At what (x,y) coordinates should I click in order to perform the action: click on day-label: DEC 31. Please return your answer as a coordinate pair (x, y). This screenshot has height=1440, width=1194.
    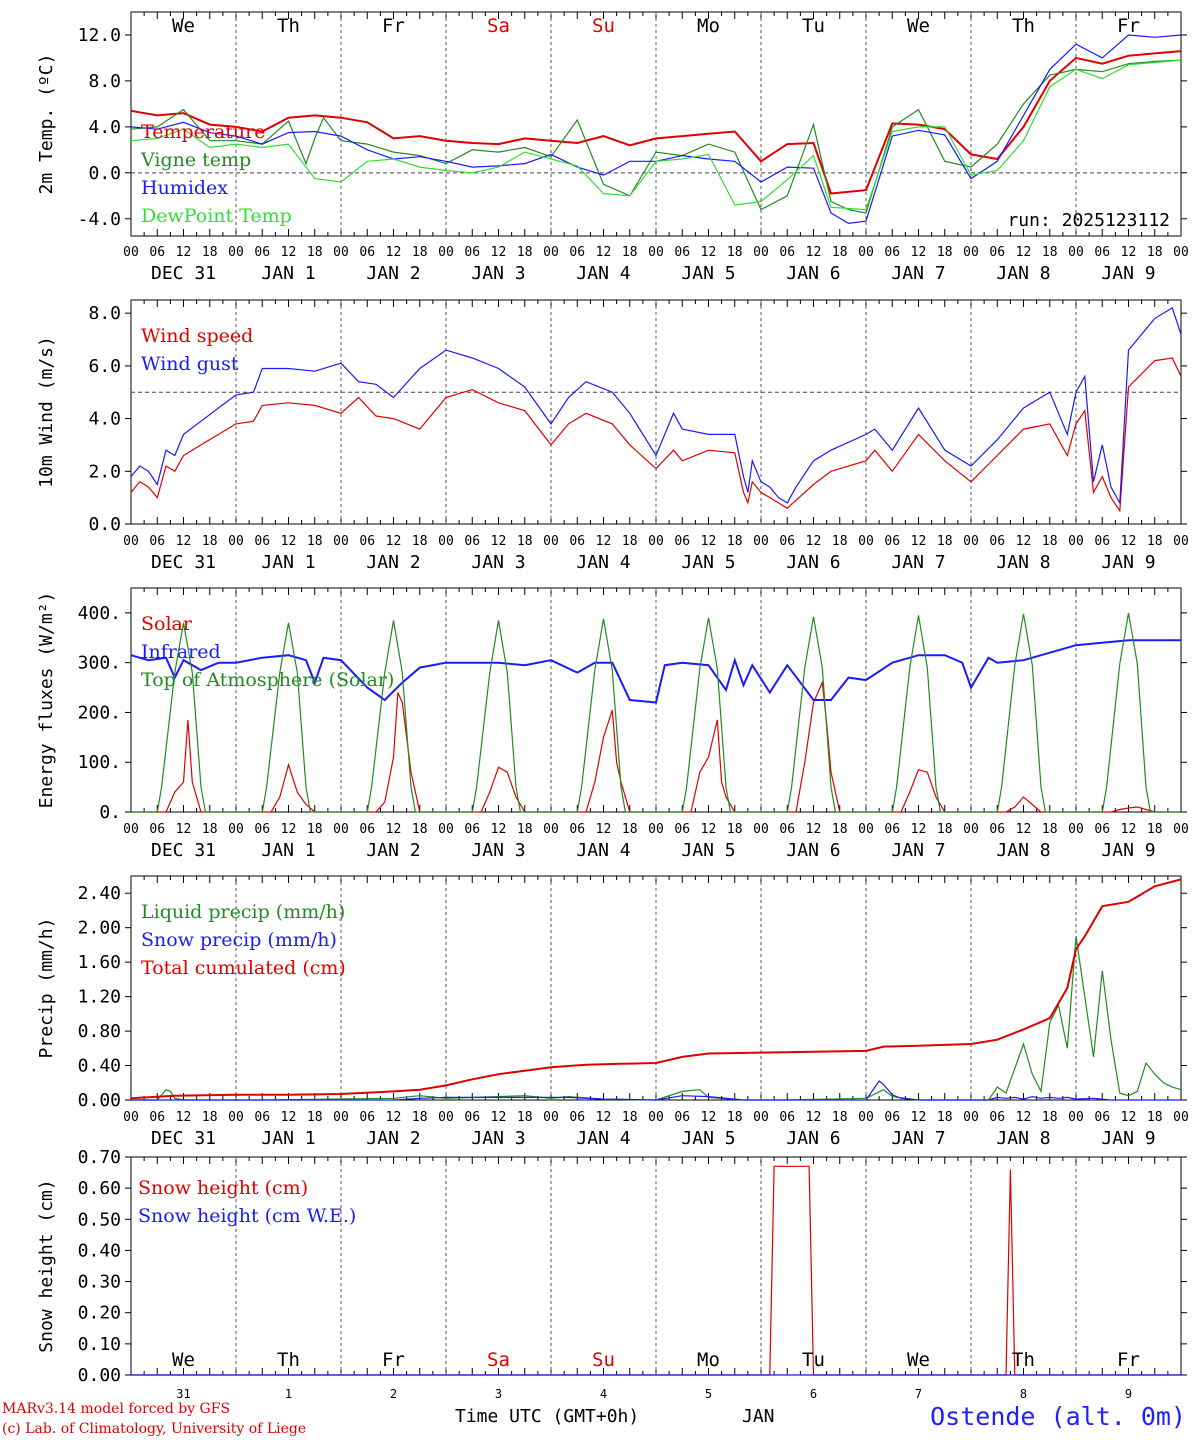
    Looking at the image, I should click on (183, 1138).